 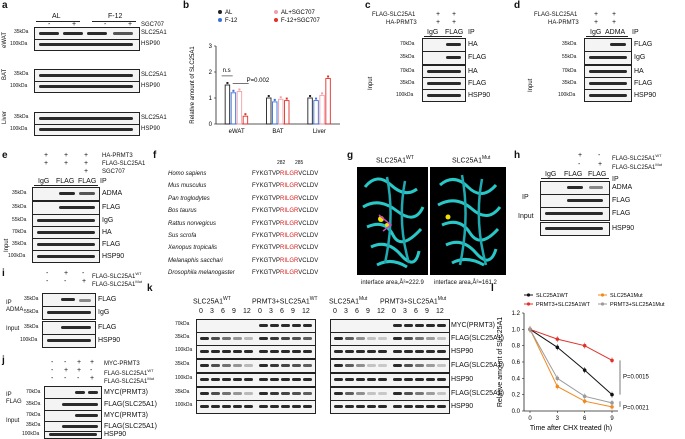 I want to click on position-label: 285, so click(x=299, y=163).